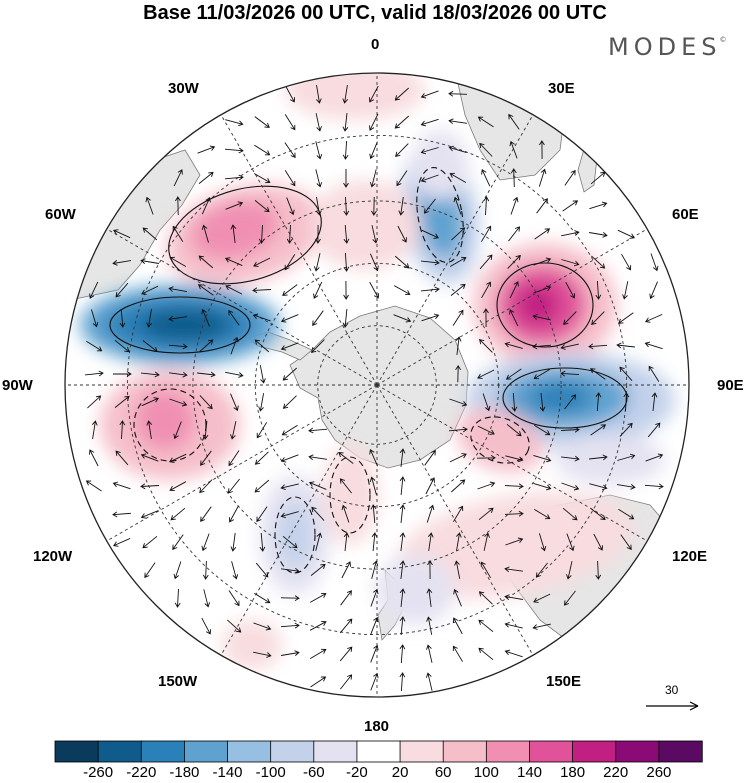 The height and width of the screenshot is (783, 750). What do you see at coordinates (730, 385) in the screenshot?
I see `lon-label-90e: 90E` at bounding box center [730, 385].